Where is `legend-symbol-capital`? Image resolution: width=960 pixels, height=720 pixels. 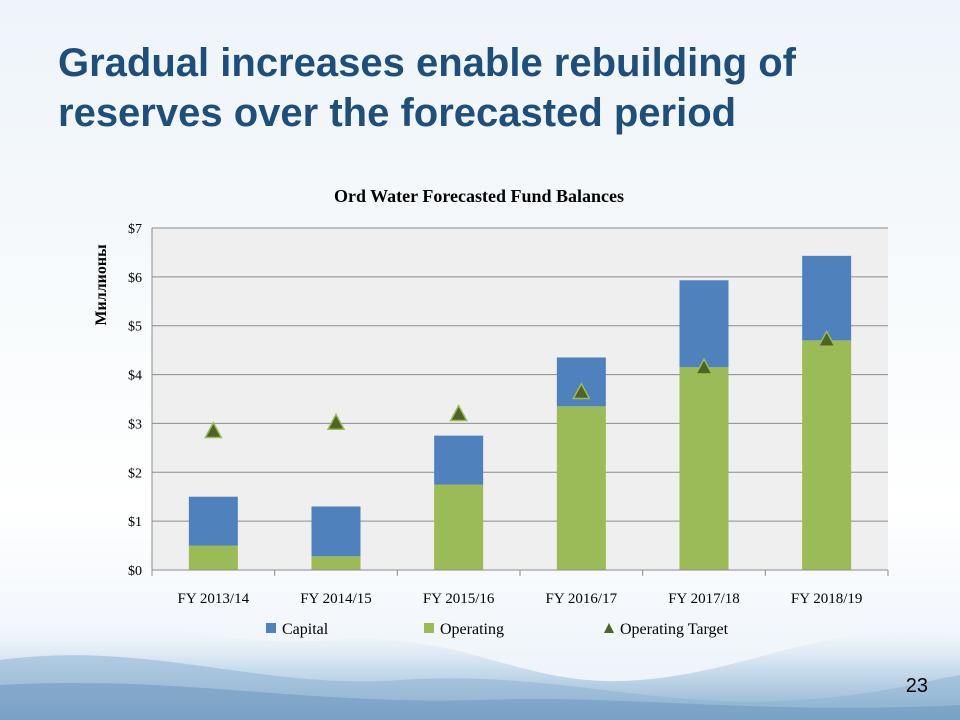
legend-symbol-capital is located at coordinates (271, 628).